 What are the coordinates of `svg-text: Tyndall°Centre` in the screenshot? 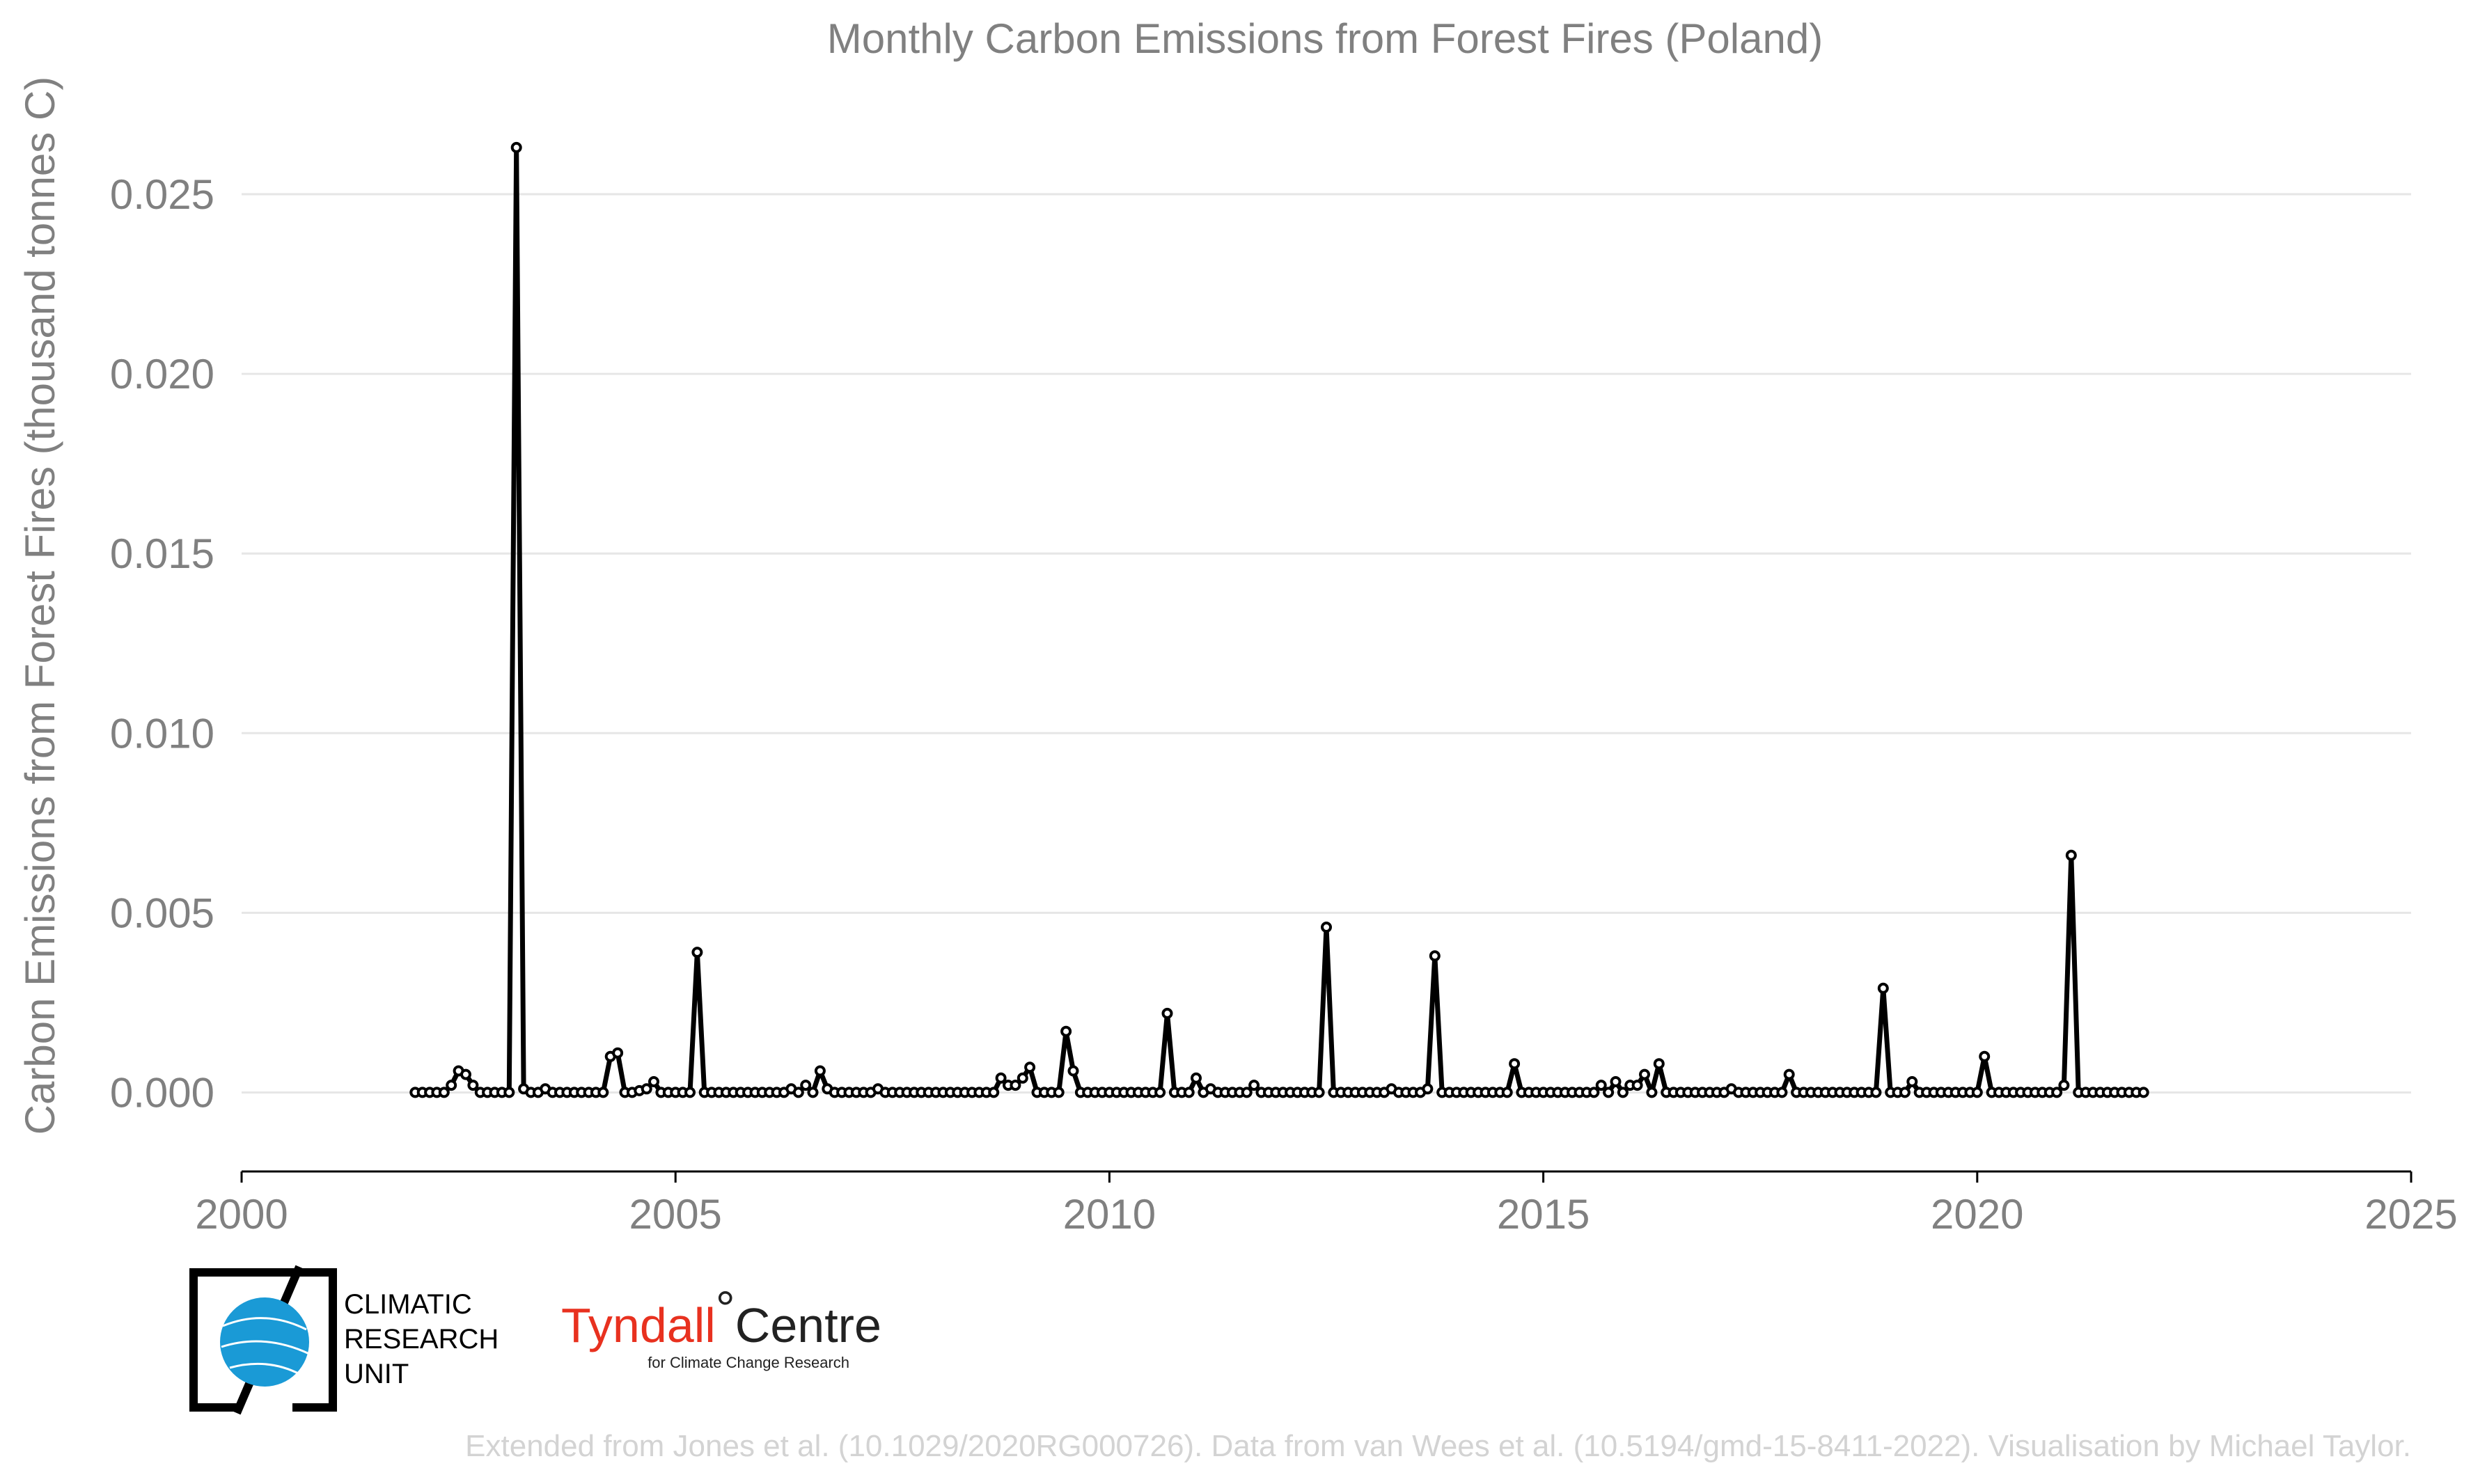 It's located at (721, 1316).